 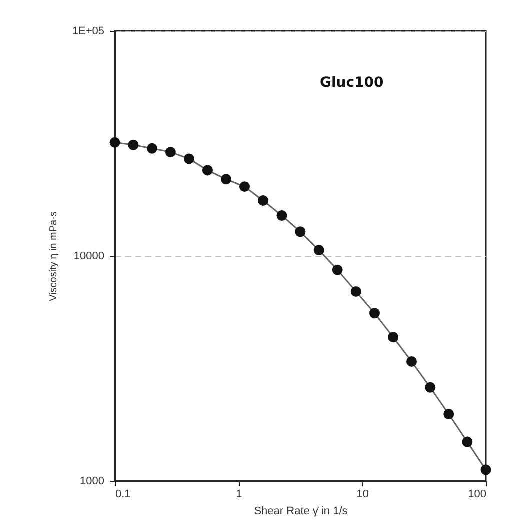 What do you see at coordinates (123, 494) in the screenshot?
I see `x-tick-label: 0.1` at bounding box center [123, 494].